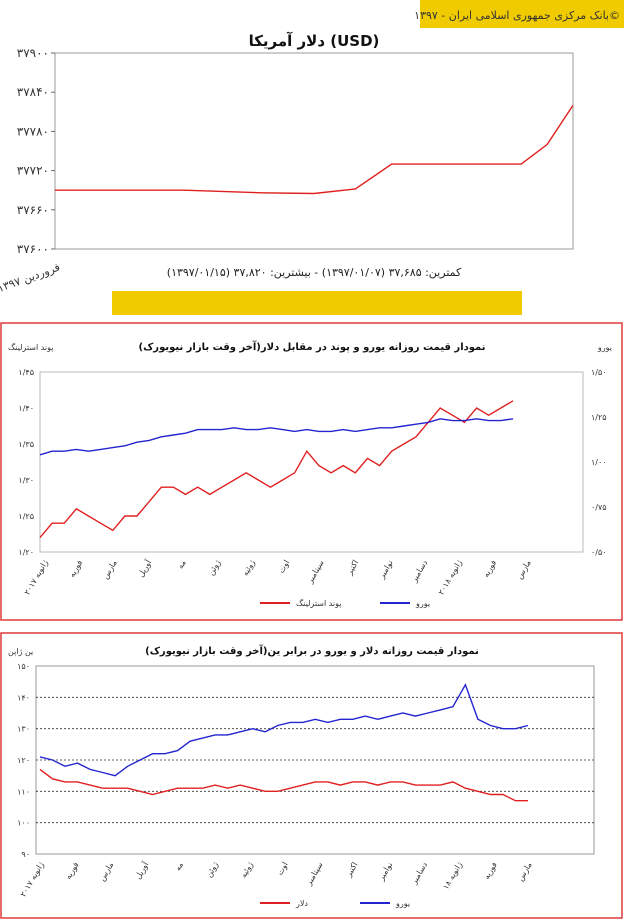 The image size is (624, 920). I want to click on highlight-bar, so click(317, 303).